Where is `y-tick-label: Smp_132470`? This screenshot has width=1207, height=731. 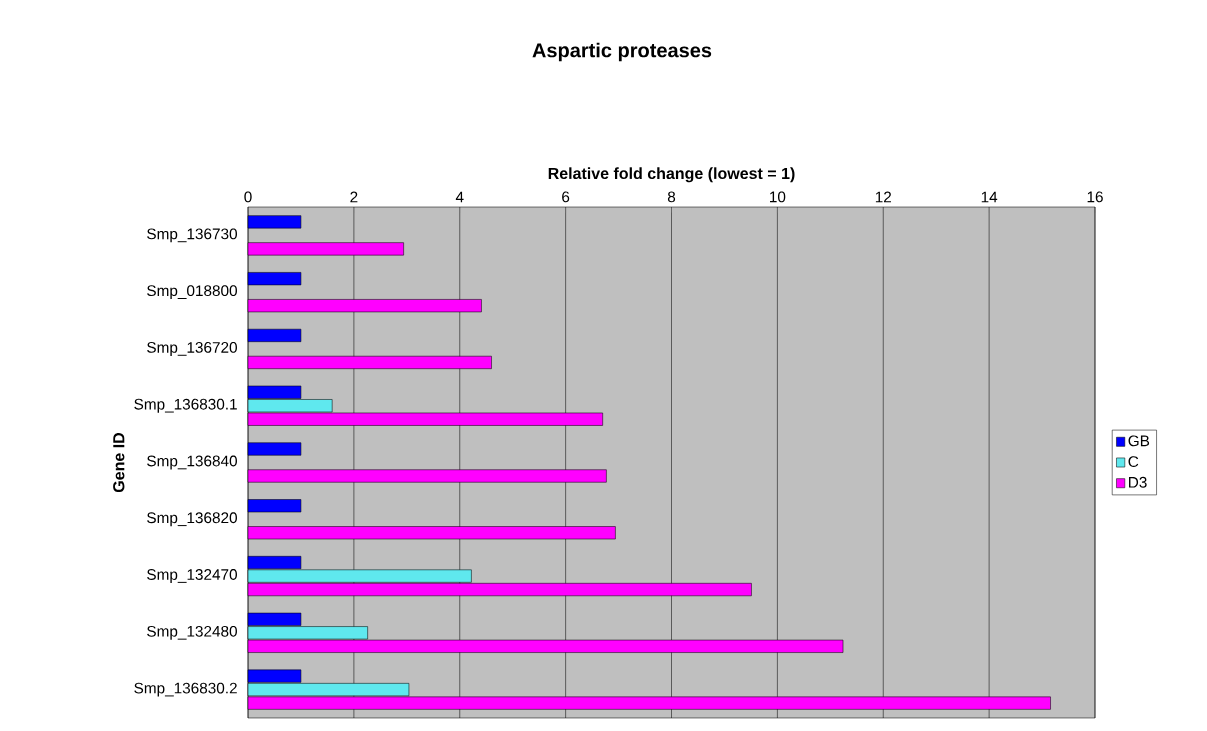
y-tick-label: Smp_132470 is located at coordinates (192, 576).